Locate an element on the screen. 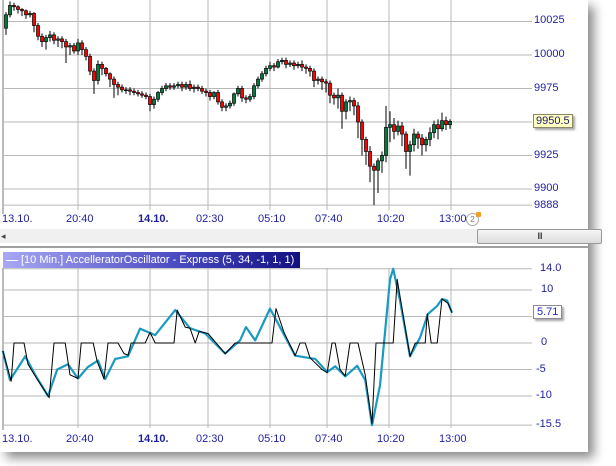 The height and width of the screenshot is (466, 616). panel-splitter is located at coordinates (294, 247).